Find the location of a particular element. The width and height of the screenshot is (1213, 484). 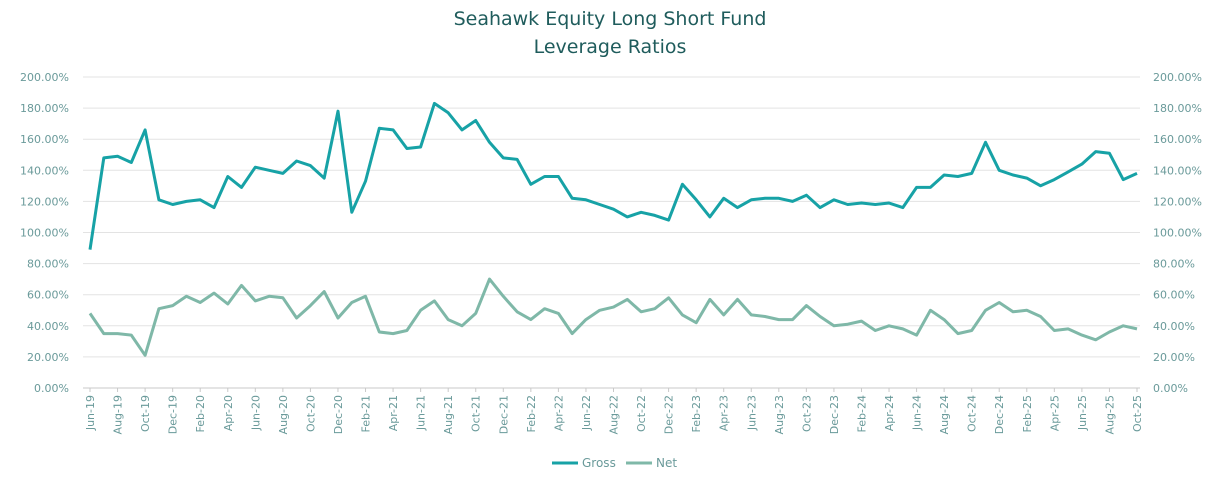

x-tick-label: Dec-22 is located at coordinates (669, 414).